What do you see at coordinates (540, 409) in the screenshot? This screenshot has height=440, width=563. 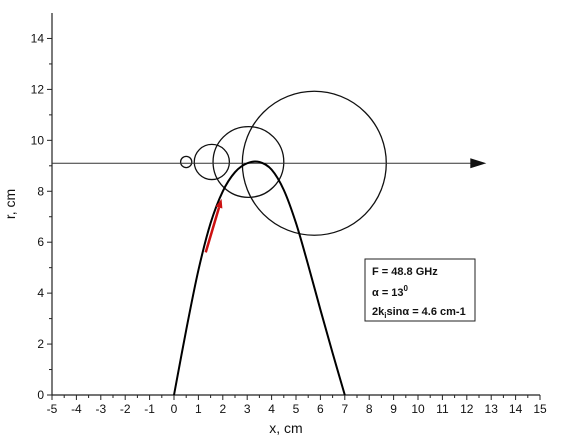 I see `x-tick-label: 15` at bounding box center [540, 409].